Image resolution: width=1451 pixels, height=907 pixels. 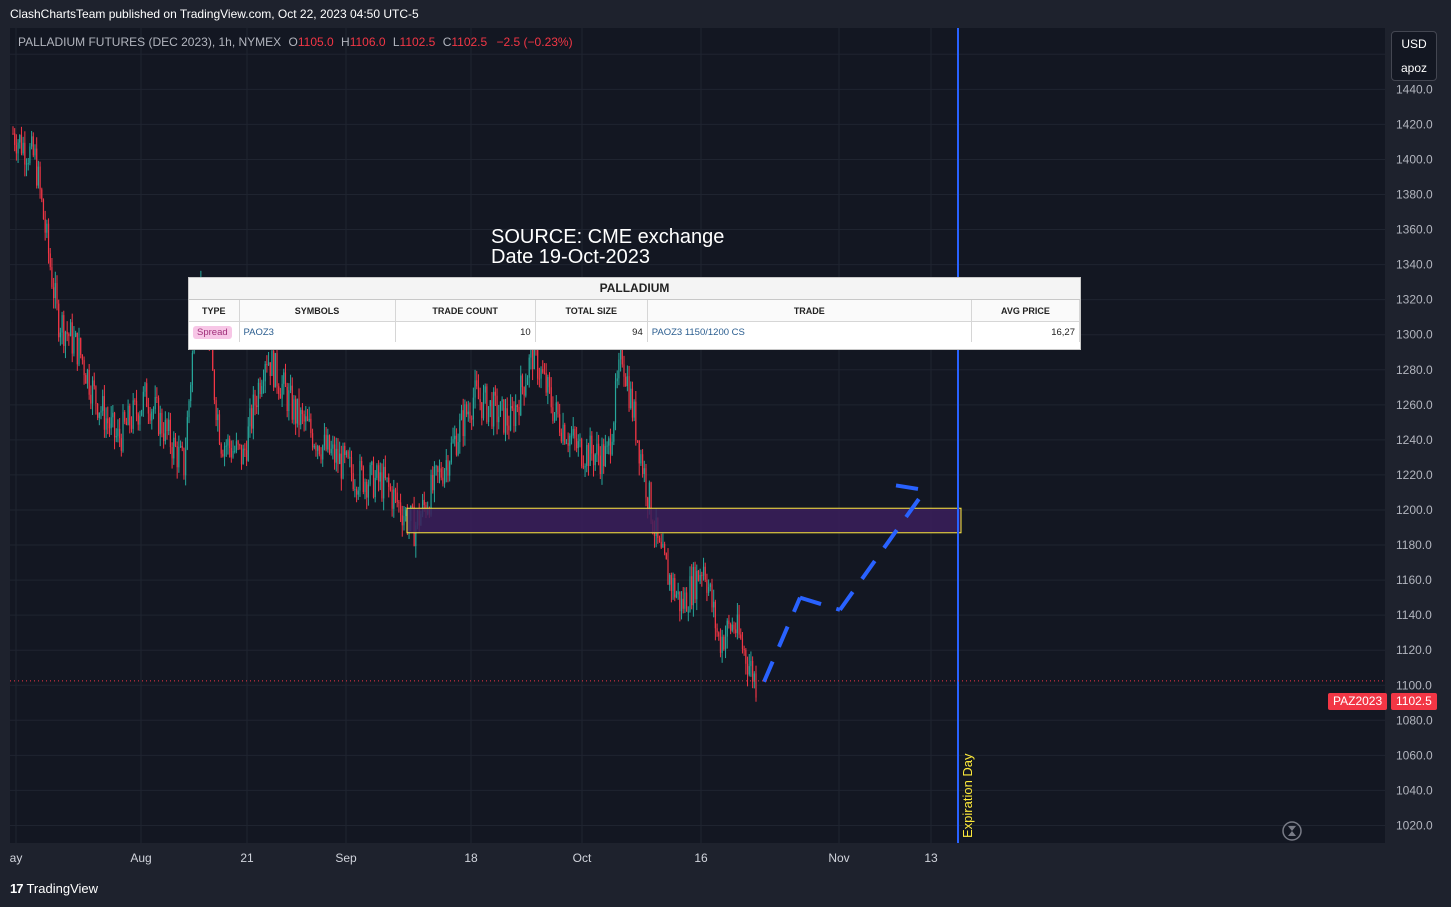 I want to click on tv-brand-name: TradingView, so click(x=62, y=888).